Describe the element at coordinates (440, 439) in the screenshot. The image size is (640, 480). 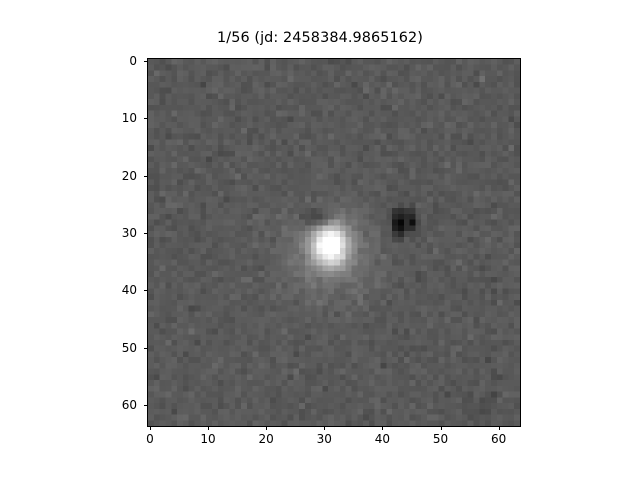
I see `x-tick-label: 50` at that location.